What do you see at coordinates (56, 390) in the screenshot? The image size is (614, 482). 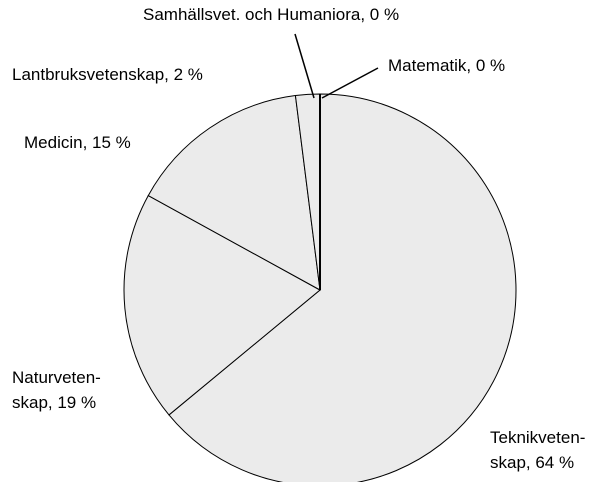 I see `slice-label: Naturveten-skap, 19 %` at bounding box center [56, 390].